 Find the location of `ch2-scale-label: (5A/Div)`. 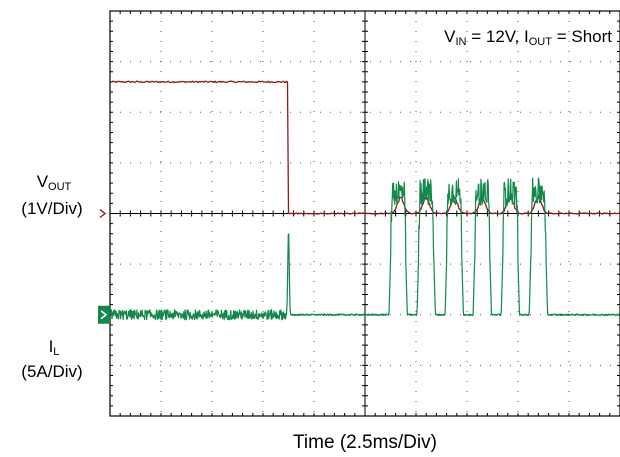

ch2-scale-label: (5A/Div) is located at coordinates (51, 371).